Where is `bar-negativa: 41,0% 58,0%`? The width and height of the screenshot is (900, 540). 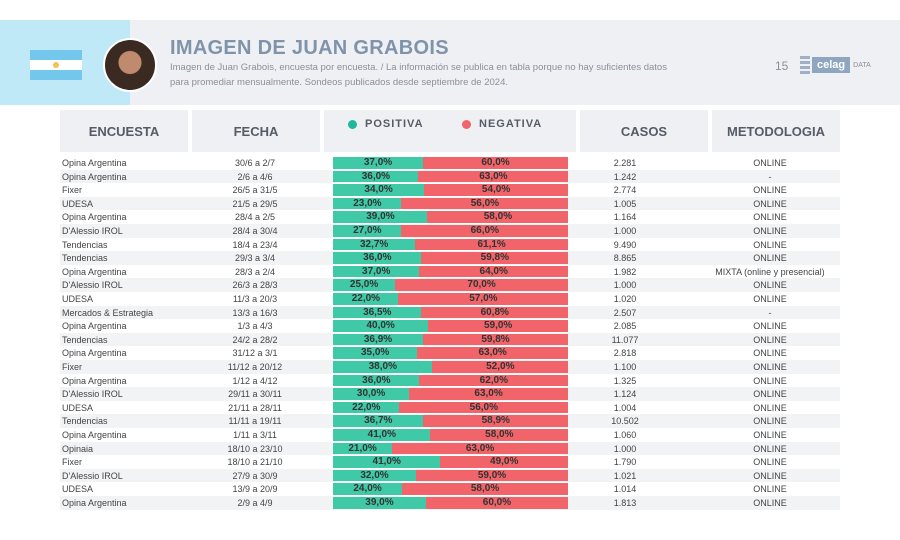 bar-negativa: 41,0% 58,0% is located at coordinates (450, 435).